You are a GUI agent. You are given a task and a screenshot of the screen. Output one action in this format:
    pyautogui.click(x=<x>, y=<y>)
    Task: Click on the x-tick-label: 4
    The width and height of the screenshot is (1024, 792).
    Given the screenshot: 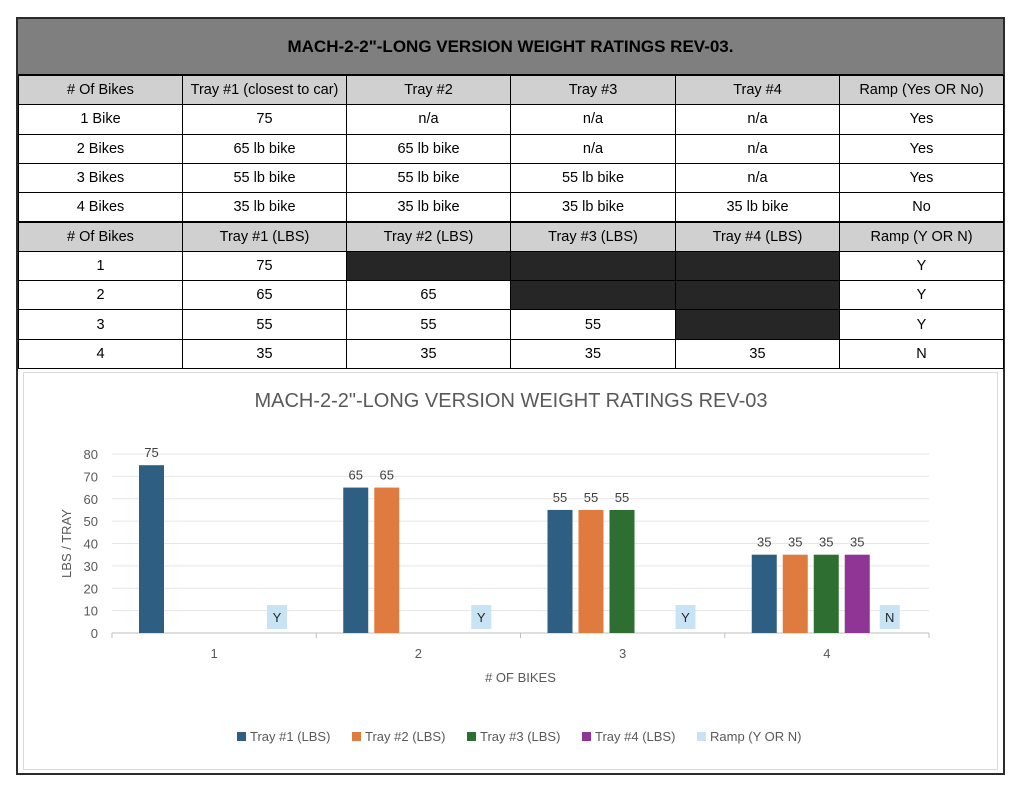 What is the action you would take?
    pyautogui.click(x=826, y=653)
    